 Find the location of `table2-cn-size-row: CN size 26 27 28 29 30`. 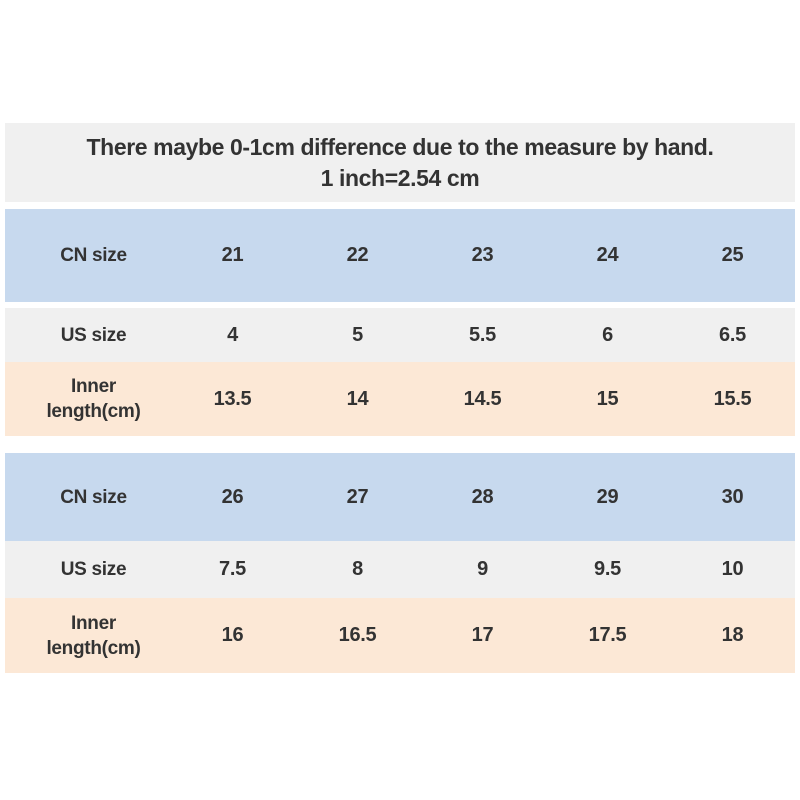

table2-cn-size-row: CN size 26 27 28 29 30 is located at coordinates (400, 497).